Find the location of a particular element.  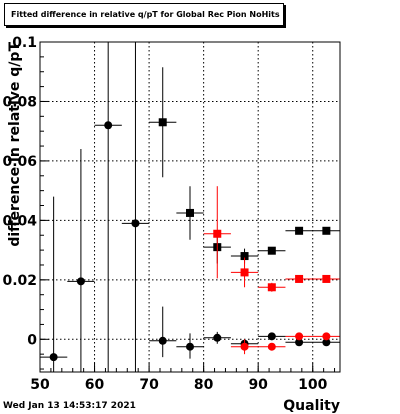

x-tick-label: 50 is located at coordinates (40, 385).